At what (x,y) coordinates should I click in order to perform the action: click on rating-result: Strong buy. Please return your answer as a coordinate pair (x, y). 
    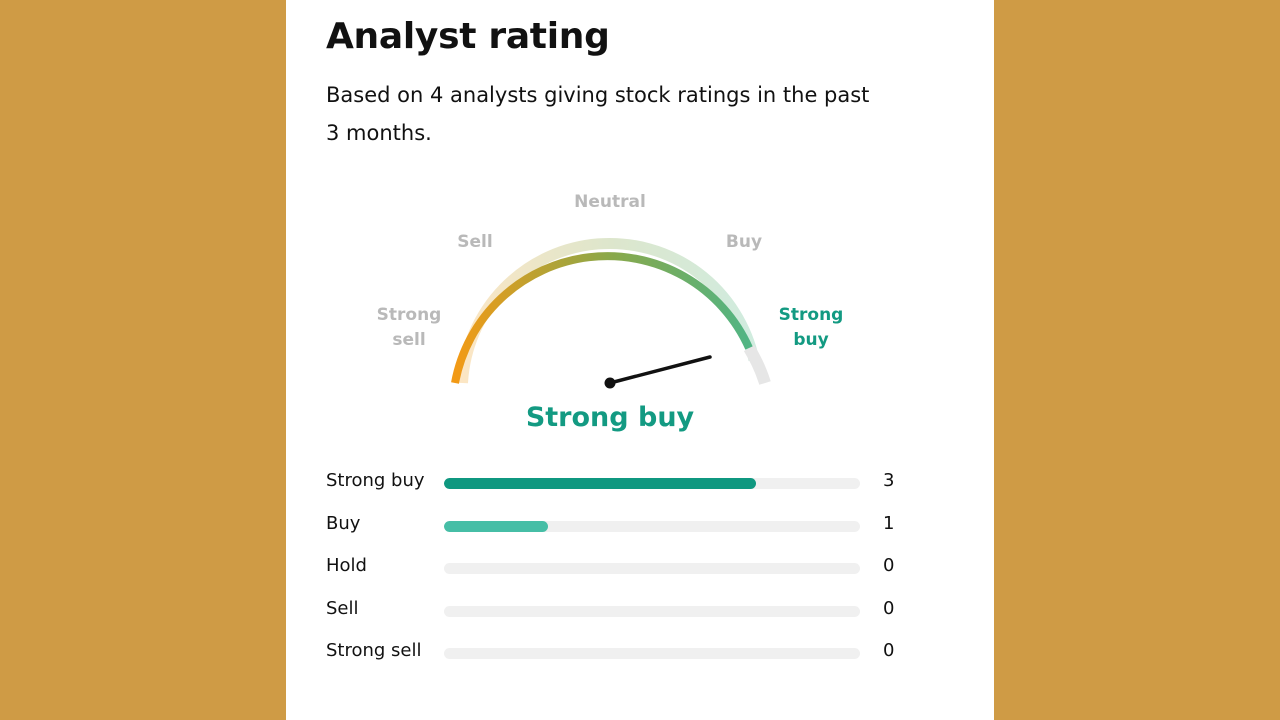
    Looking at the image, I should click on (610, 417).